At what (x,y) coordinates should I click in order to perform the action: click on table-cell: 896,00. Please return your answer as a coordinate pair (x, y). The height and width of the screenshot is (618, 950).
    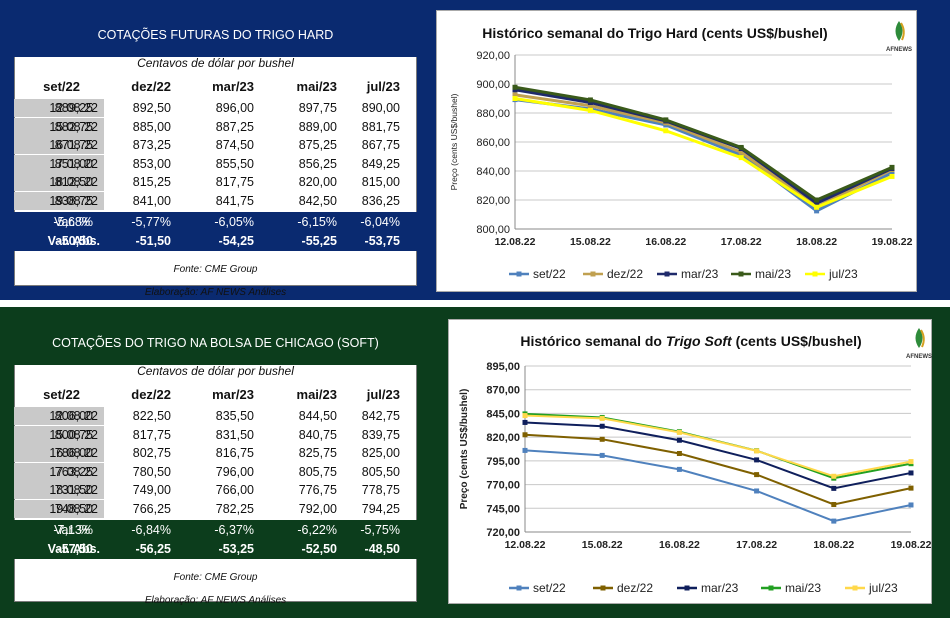
    Looking at the image, I should click on (234, 108).